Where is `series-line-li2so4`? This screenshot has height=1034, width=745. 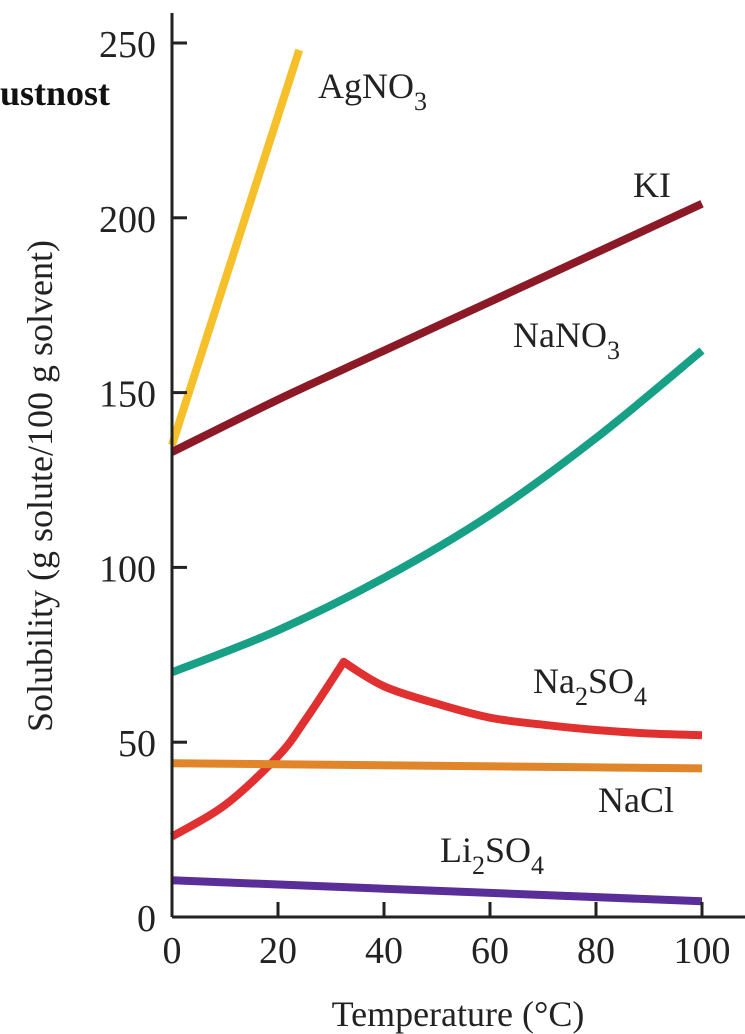
series-line-li2so4 is located at coordinates (437, 891).